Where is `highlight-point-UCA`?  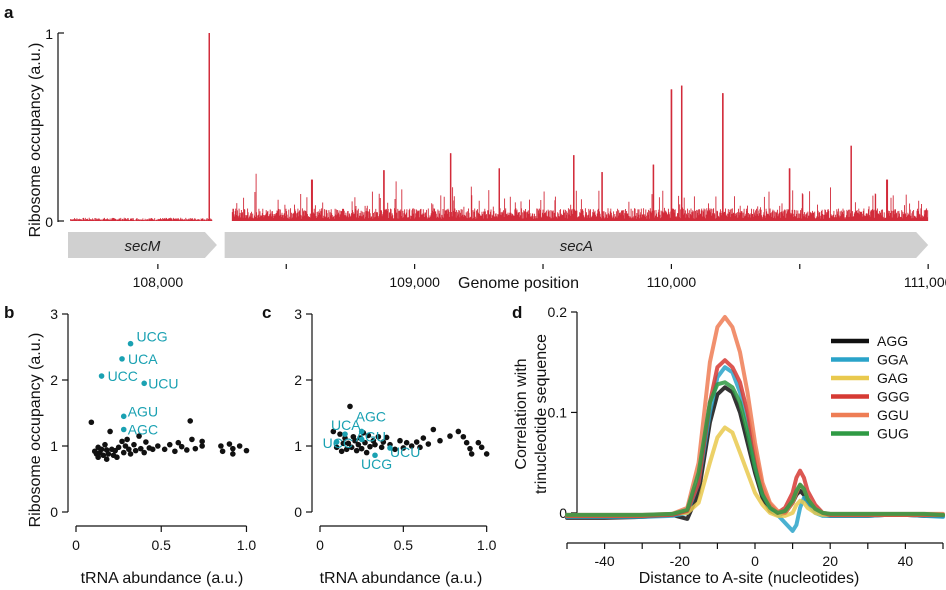
highlight-point-UCA is located at coordinates (122, 359).